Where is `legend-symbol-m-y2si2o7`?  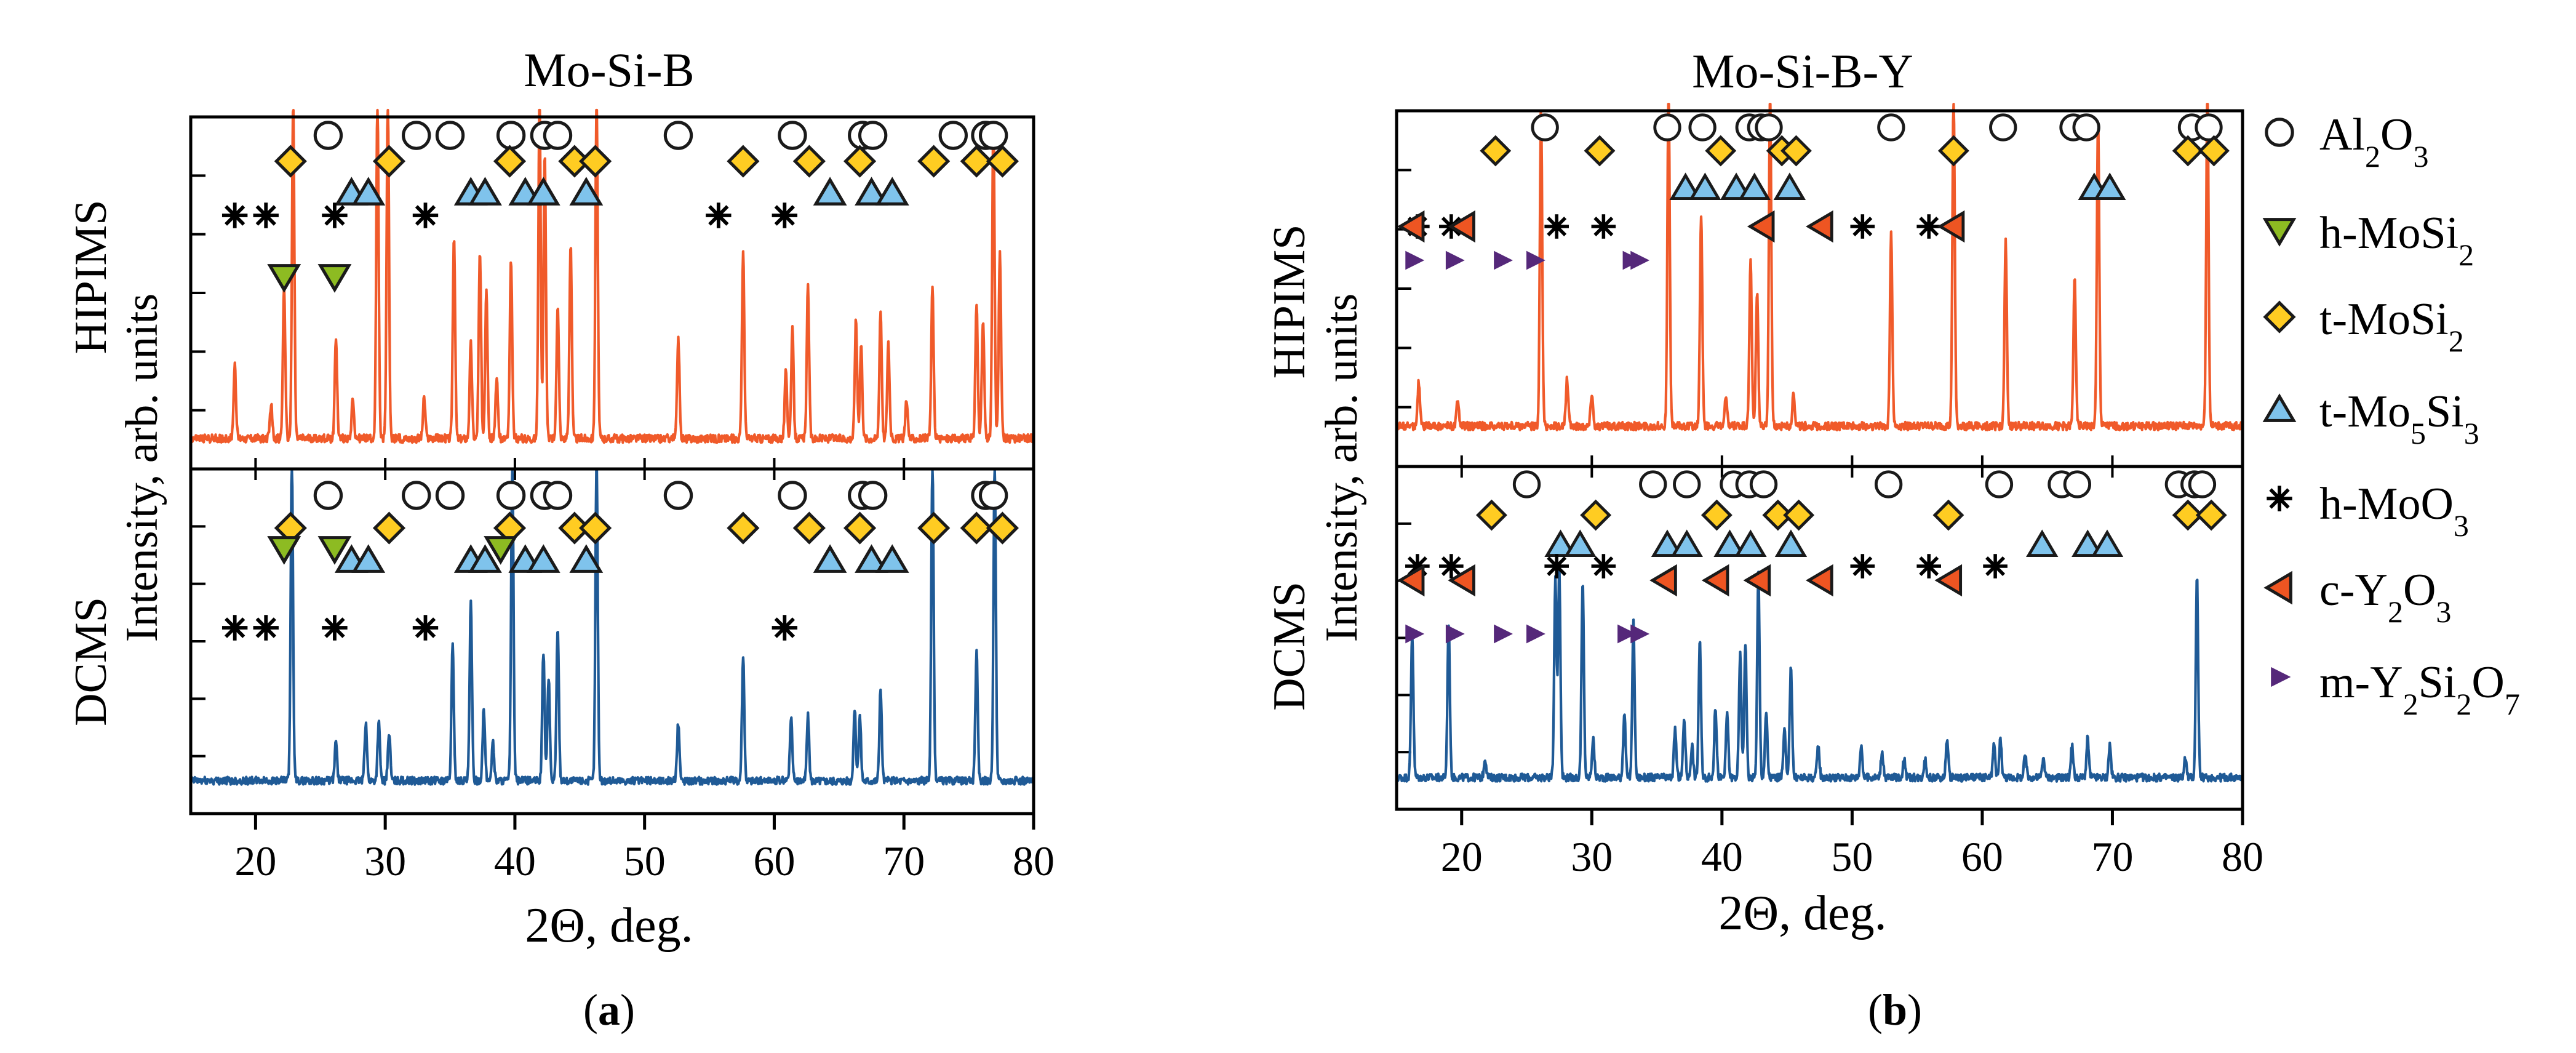 legend-symbol-m-y2si2o7 is located at coordinates (2281, 677).